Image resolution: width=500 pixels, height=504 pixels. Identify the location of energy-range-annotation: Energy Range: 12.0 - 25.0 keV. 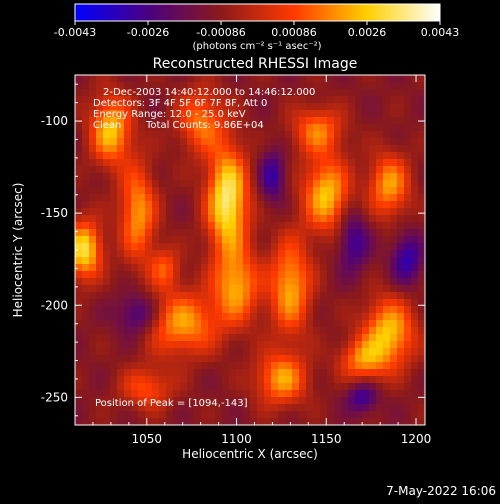
(169, 114).